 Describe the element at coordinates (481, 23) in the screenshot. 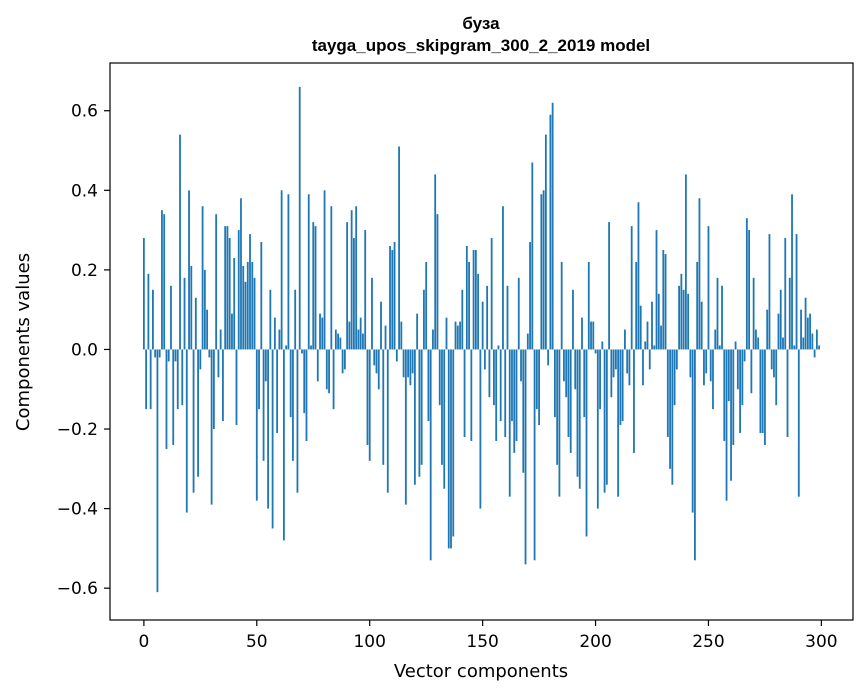

I see `chart-title-line1: буза` at that location.